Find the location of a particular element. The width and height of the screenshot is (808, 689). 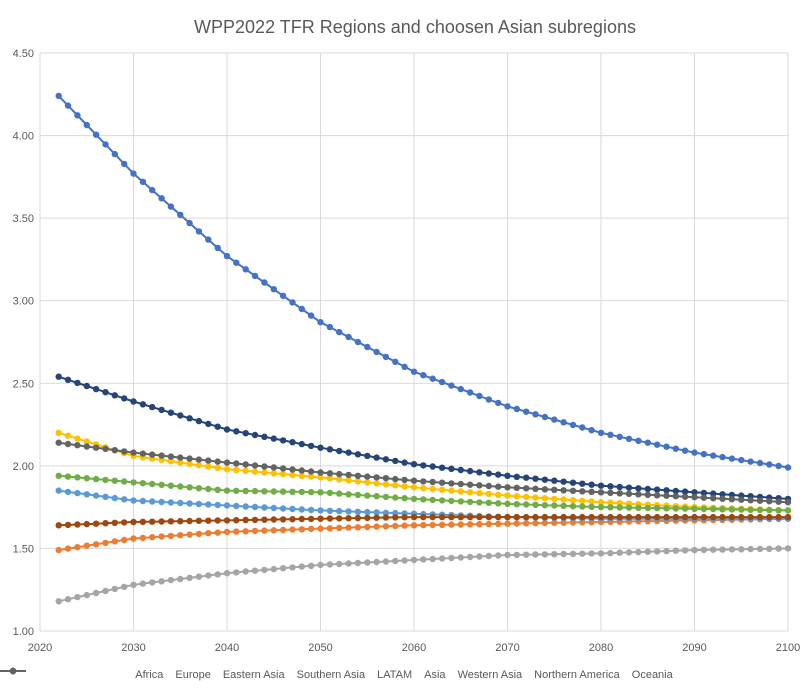

x-tick-label: 2090 is located at coordinates (694, 648).